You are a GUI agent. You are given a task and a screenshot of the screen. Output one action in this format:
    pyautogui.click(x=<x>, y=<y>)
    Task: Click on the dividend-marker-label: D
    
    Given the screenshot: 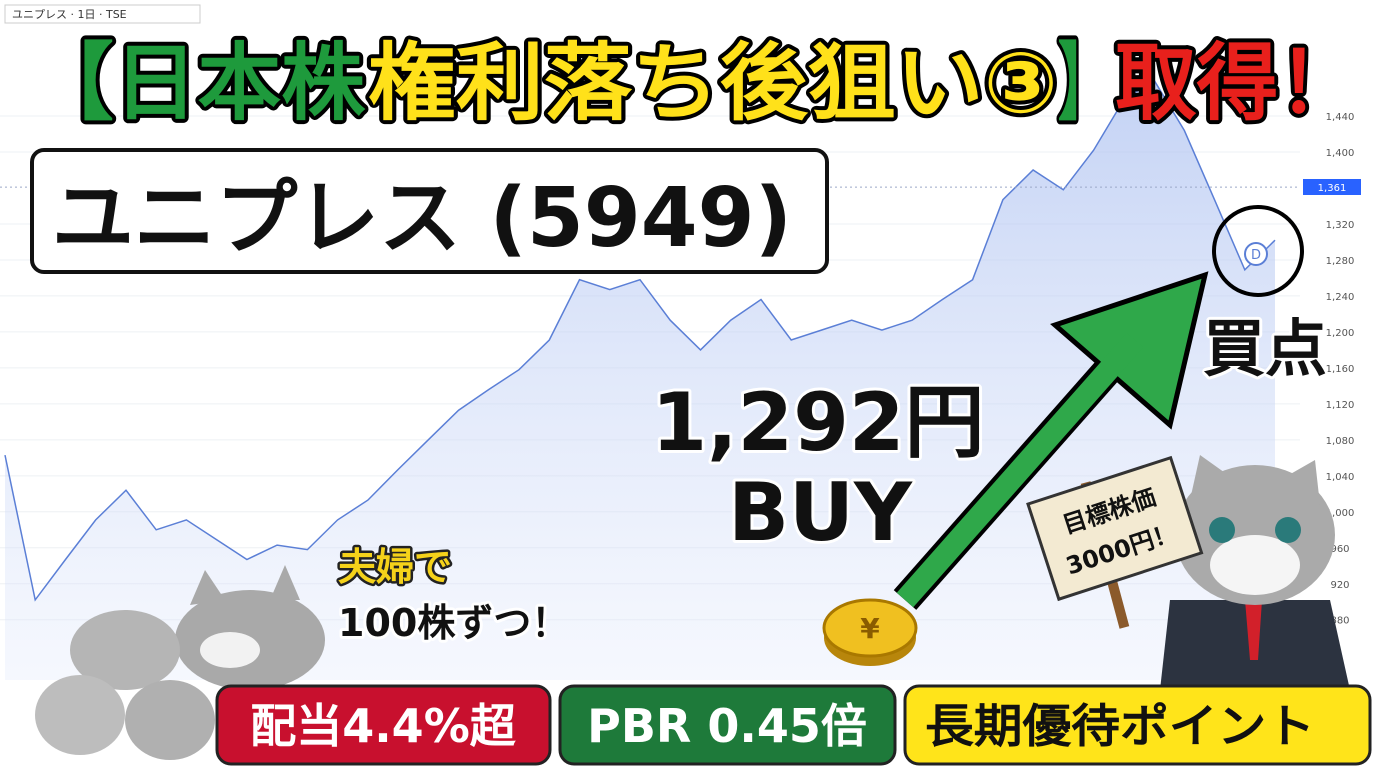 What is the action you would take?
    pyautogui.click(x=1256, y=255)
    